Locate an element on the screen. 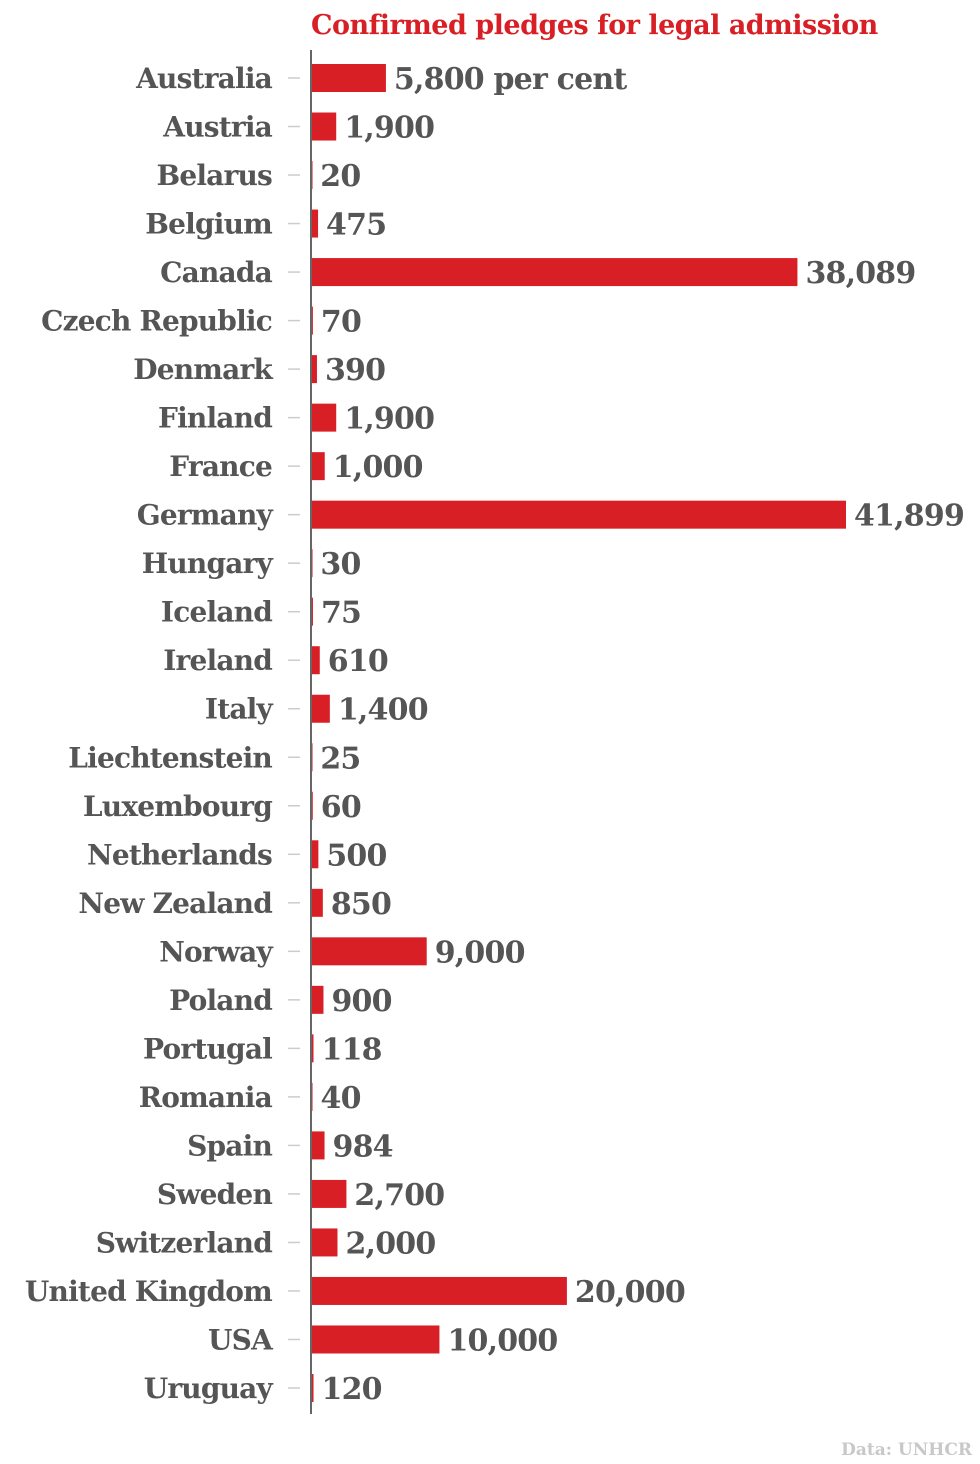  category-label: Netherlands is located at coordinates (179, 854).